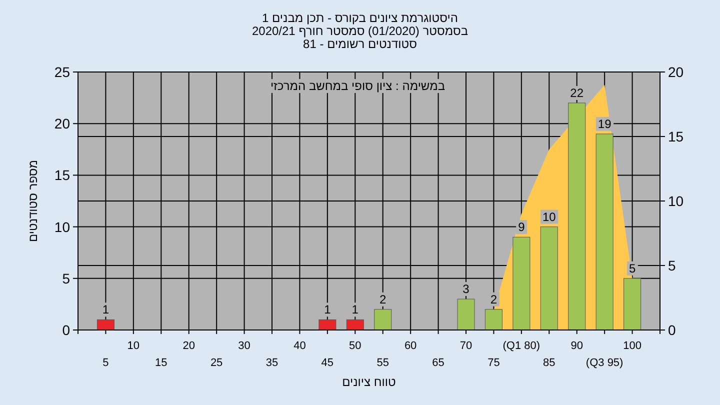  What do you see at coordinates (188, 346) in the screenshot?
I see `x-tick-label: 20` at bounding box center [188, 346].